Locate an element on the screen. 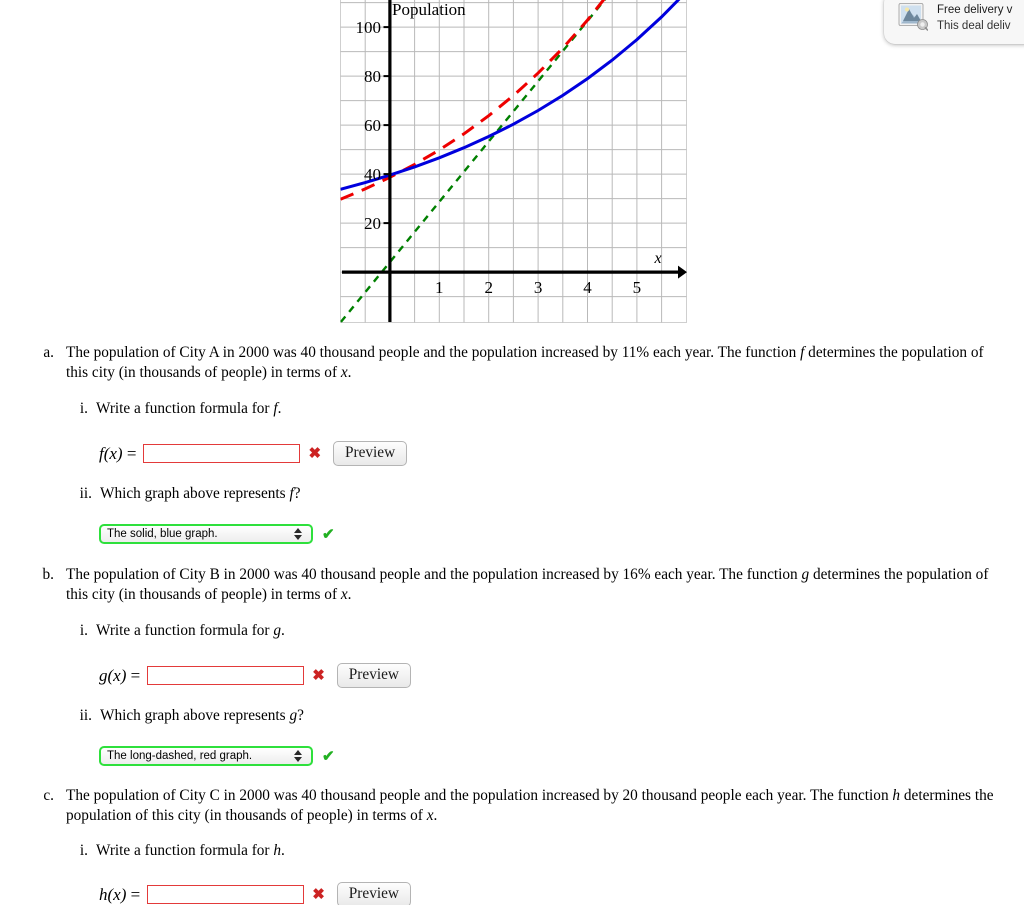  notification-text: Free delivery v This deal deliv is located at coordinates (974, 18).